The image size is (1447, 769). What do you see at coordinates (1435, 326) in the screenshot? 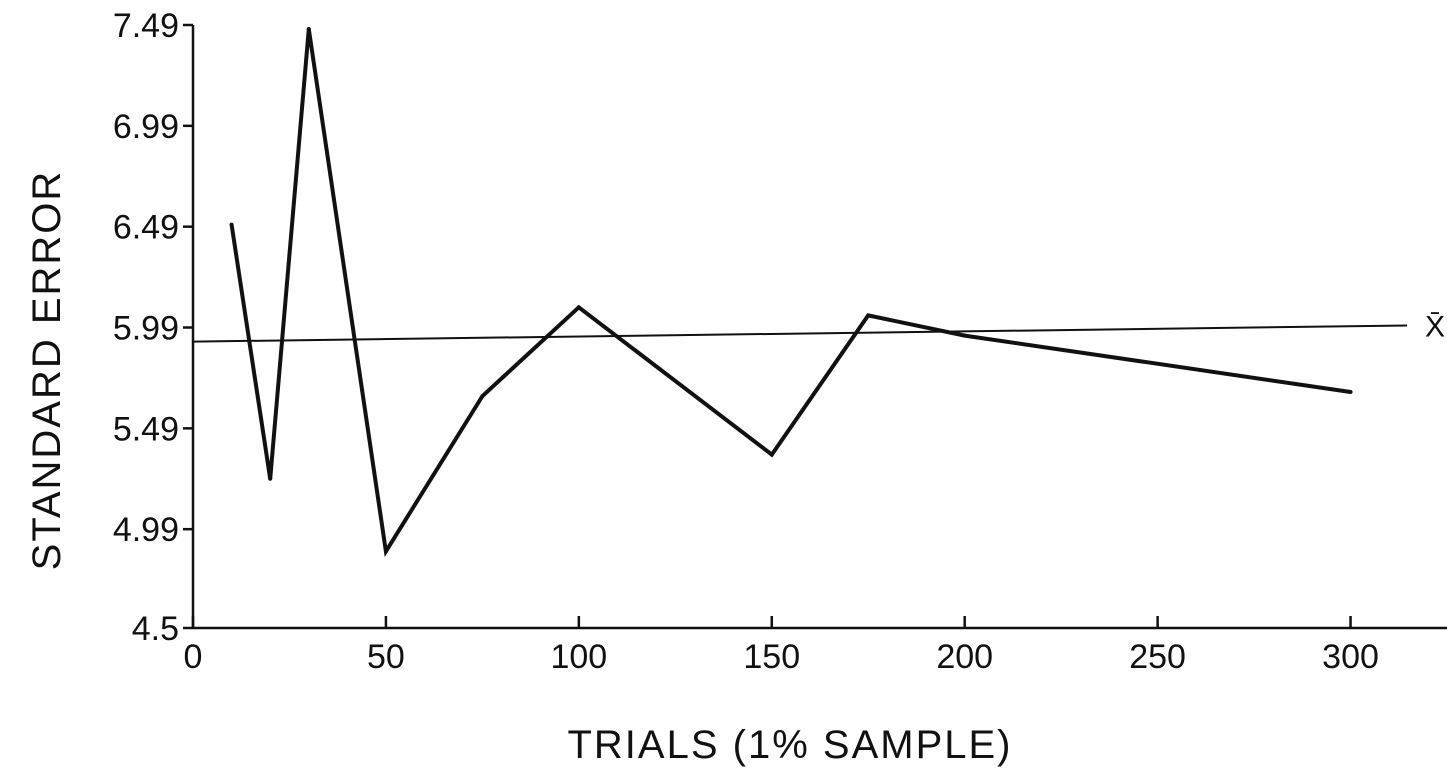
I see `mean-line-label: X̄` at bounding box center [1435, 326].